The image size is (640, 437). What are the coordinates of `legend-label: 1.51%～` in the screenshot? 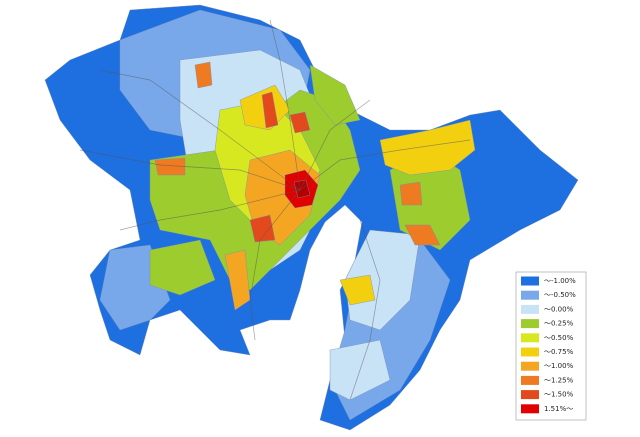 It's located at (558, 409).